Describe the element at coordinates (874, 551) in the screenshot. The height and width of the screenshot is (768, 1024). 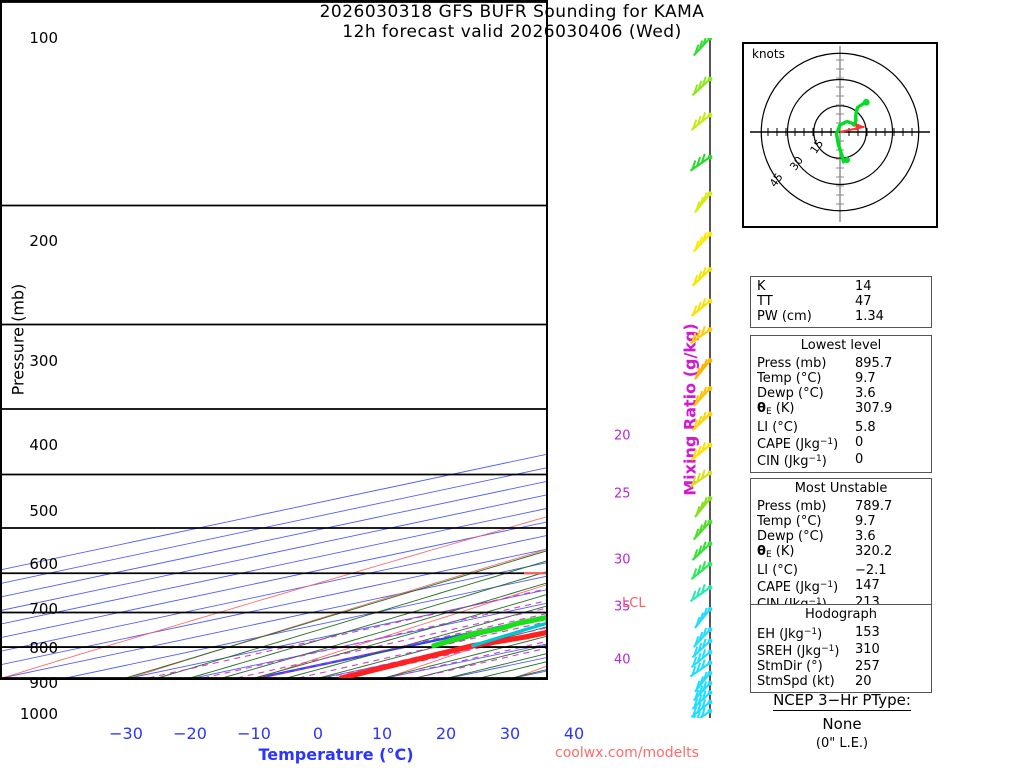
I see `parameter-value: 320.2` at that location.